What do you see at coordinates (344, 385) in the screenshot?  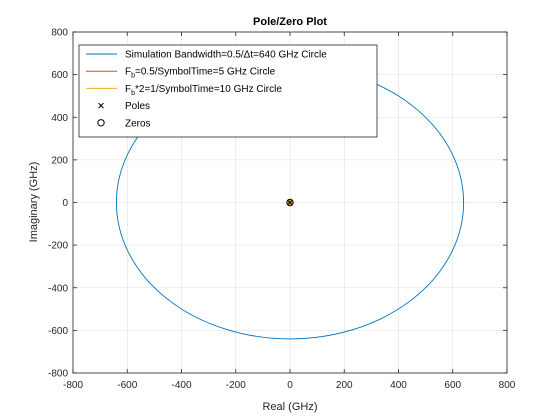 I see `x-tick-label: 200` at bounding box center [344, 385].